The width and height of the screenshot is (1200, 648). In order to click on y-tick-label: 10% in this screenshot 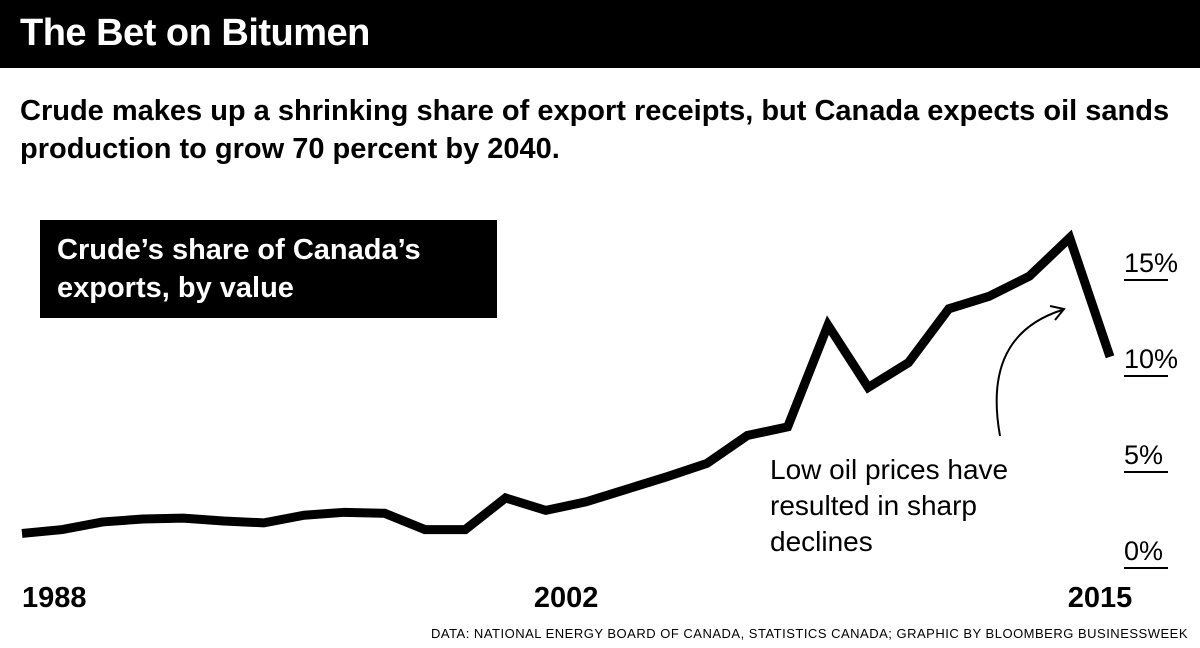, I will do `click(1151, 359)`.